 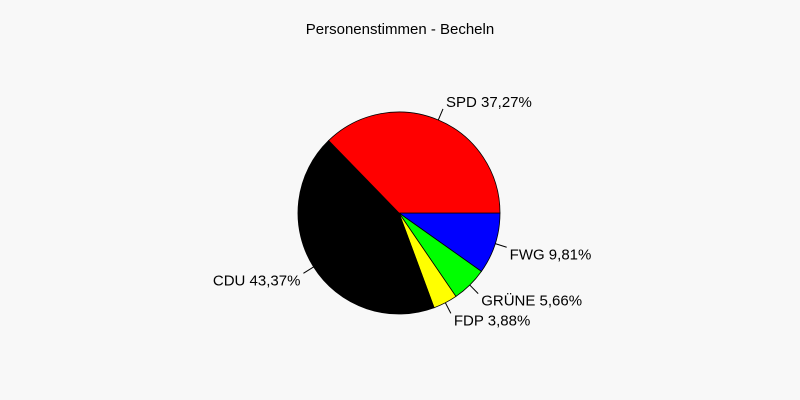 What do you see at coordinates (501, 245) in the screenshot?
I see `leader-line-fwg` at bounding box center [501, 245].